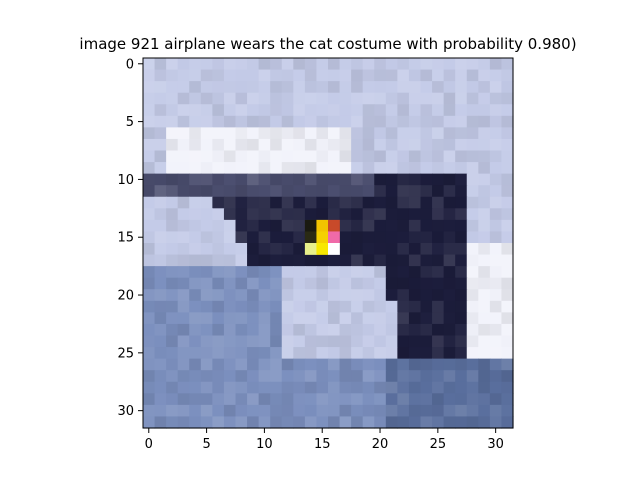  What do you see at coordinates (125, 180) in the screenshot?
I see `y-tick-label: 10` at bounding box center [125, 180].